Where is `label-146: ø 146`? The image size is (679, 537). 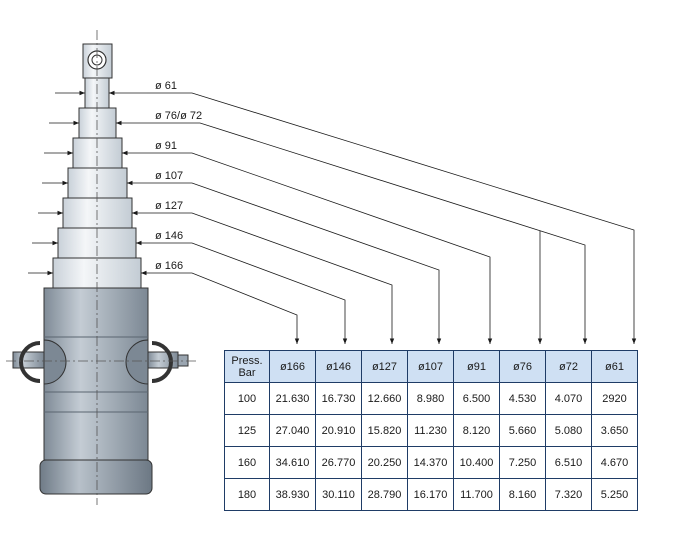
label-146: ø 146 is located at coordinates (169, 236).